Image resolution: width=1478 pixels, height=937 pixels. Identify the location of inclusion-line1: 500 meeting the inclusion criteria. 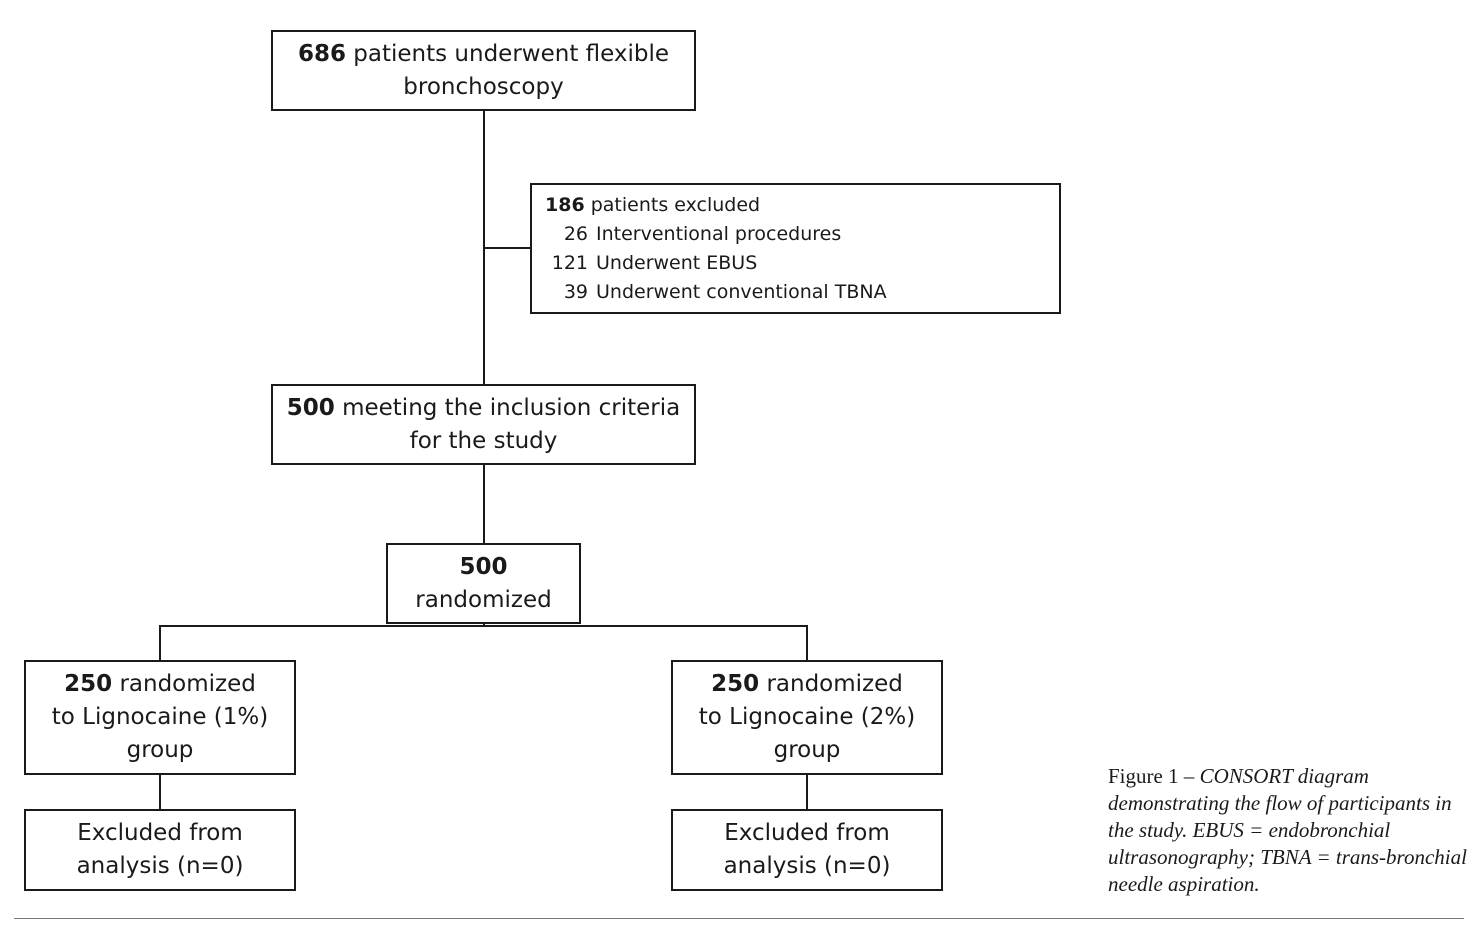
(484, 408).